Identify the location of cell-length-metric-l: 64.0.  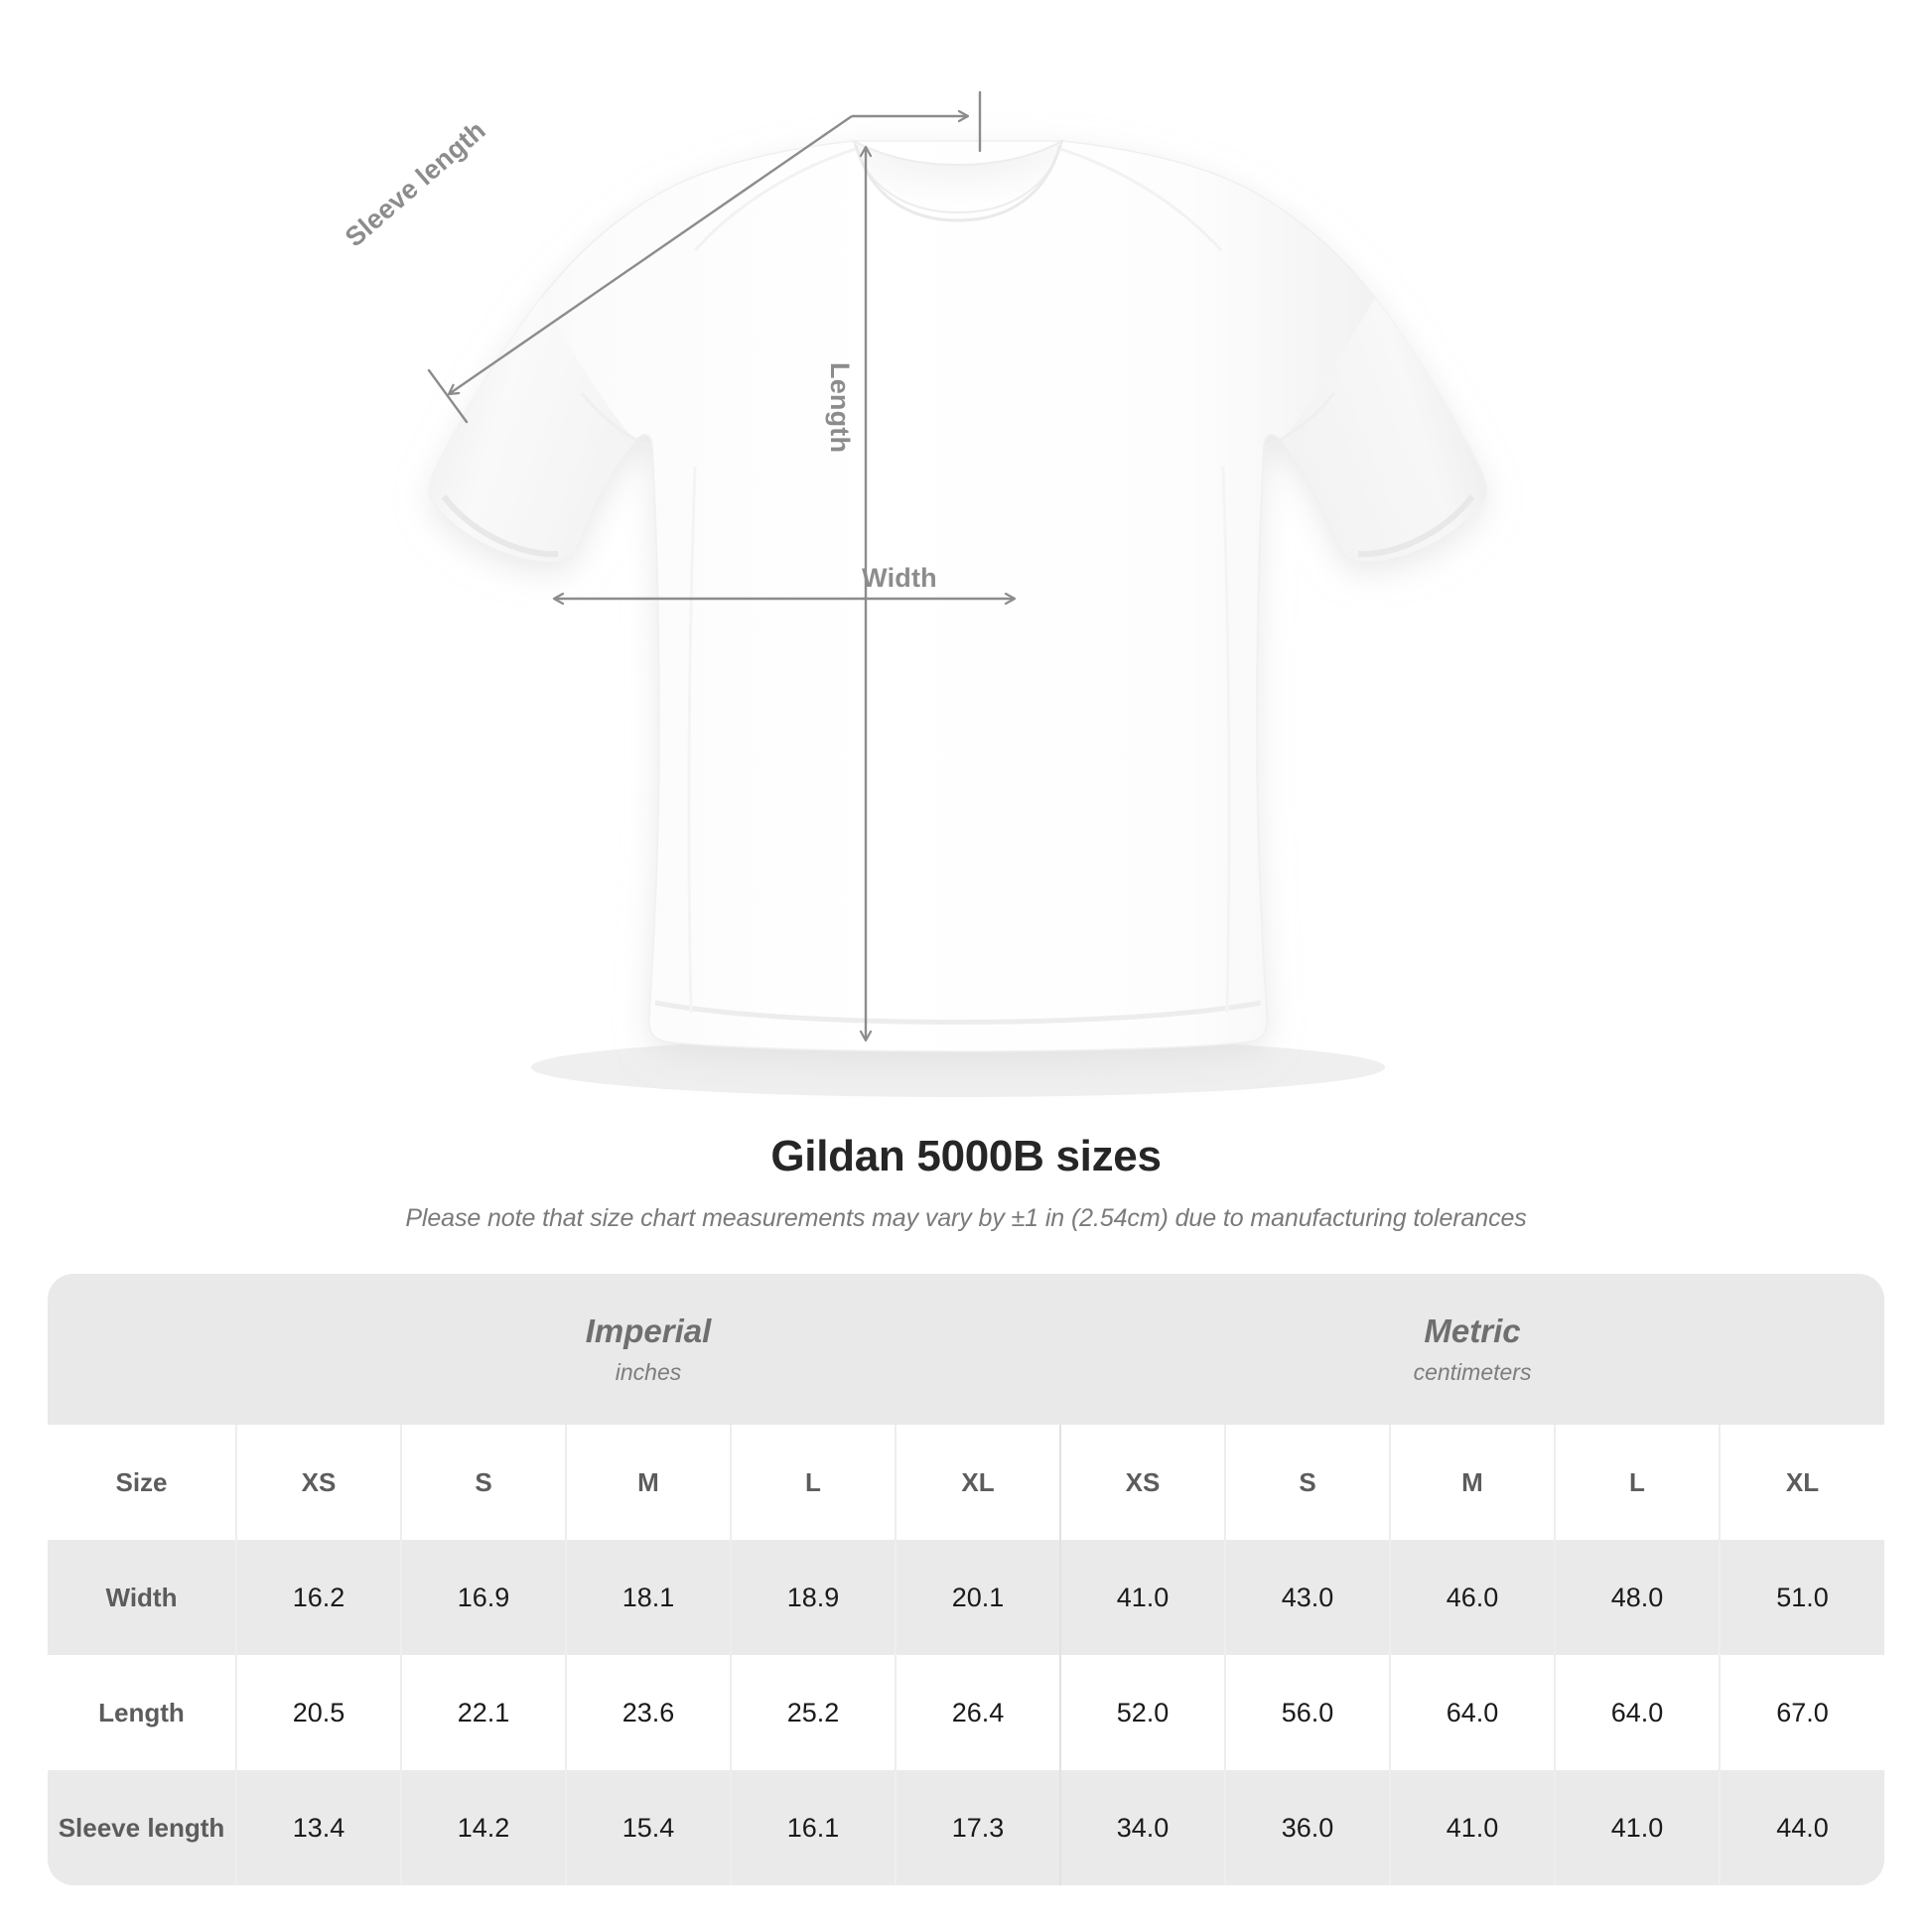
(1637, 1713).